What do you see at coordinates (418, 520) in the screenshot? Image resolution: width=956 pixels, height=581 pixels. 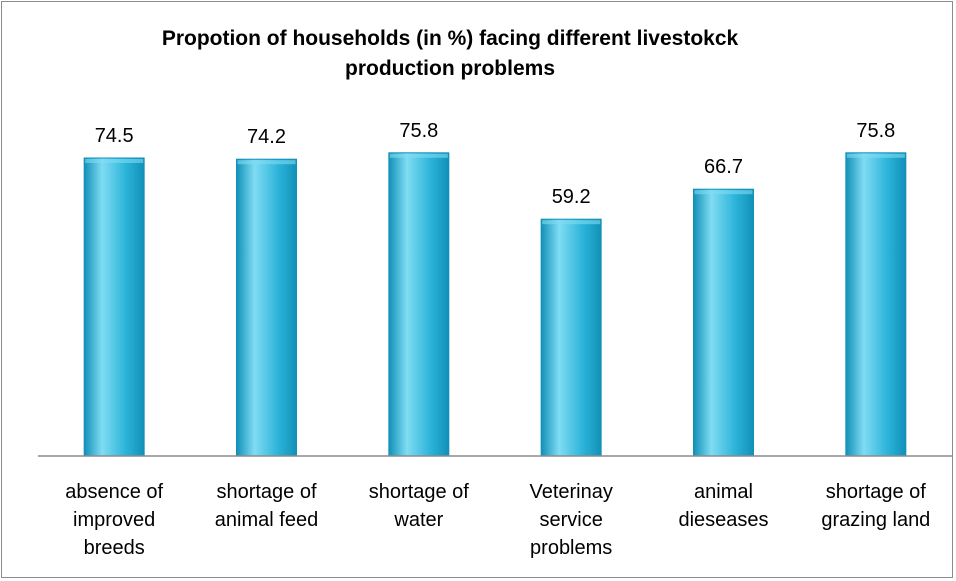 I see `category-label-2-line-1: water` at bounding box center [418, 520].